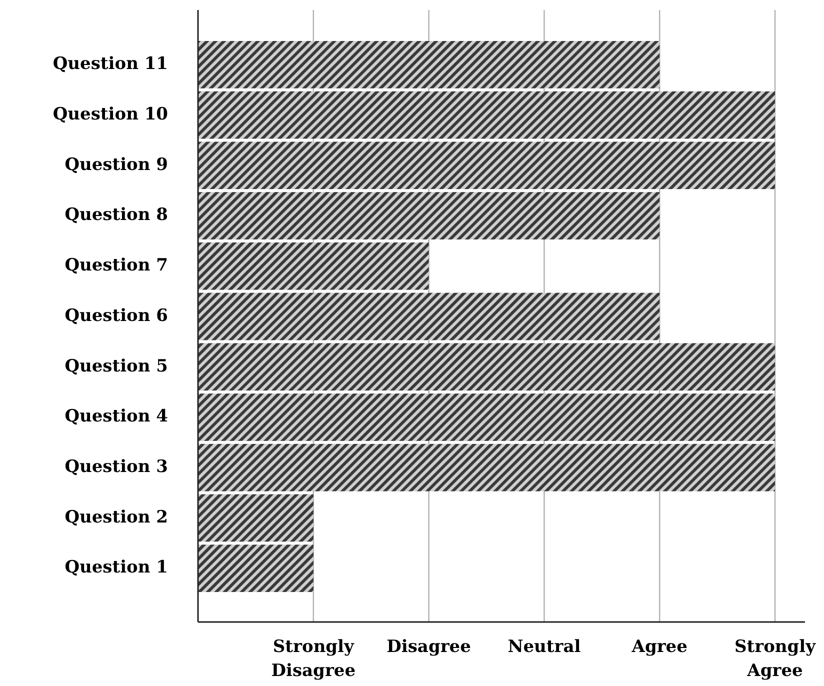 Image resolution: width=824 pixels, height=686 pixels. What do you see at coordinates (313, 659) in the screenshot?
I see `text: Strongly Disagree` at bounding box center [313, 659].